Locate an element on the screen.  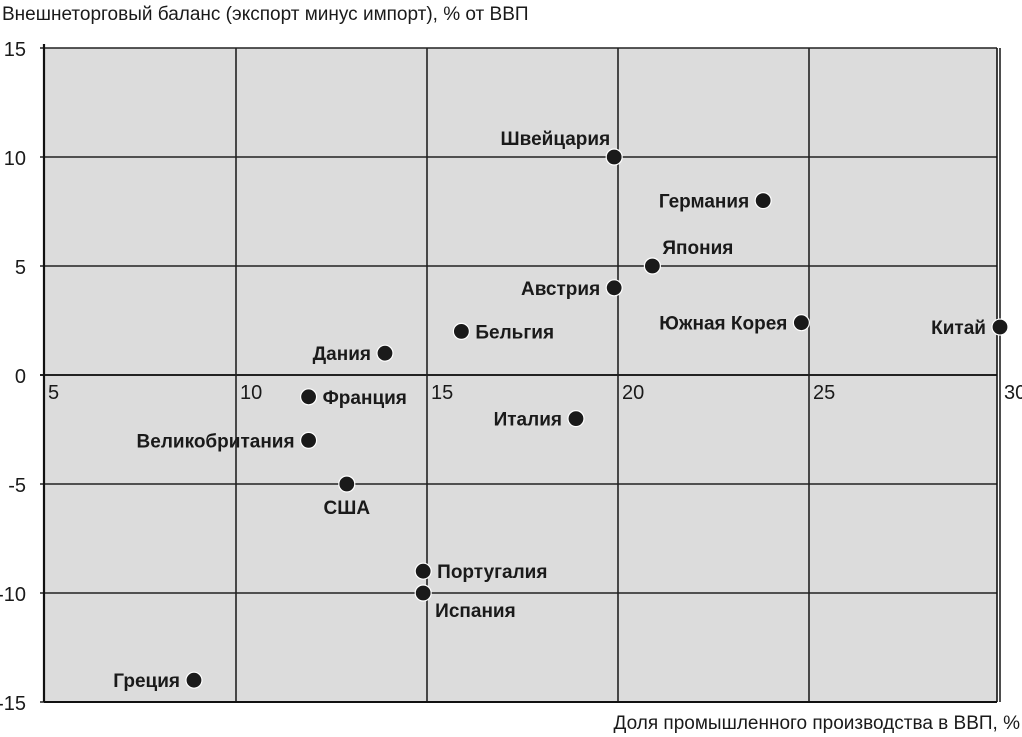
x-tick-label: 25 is located at coordinates (824, 393).